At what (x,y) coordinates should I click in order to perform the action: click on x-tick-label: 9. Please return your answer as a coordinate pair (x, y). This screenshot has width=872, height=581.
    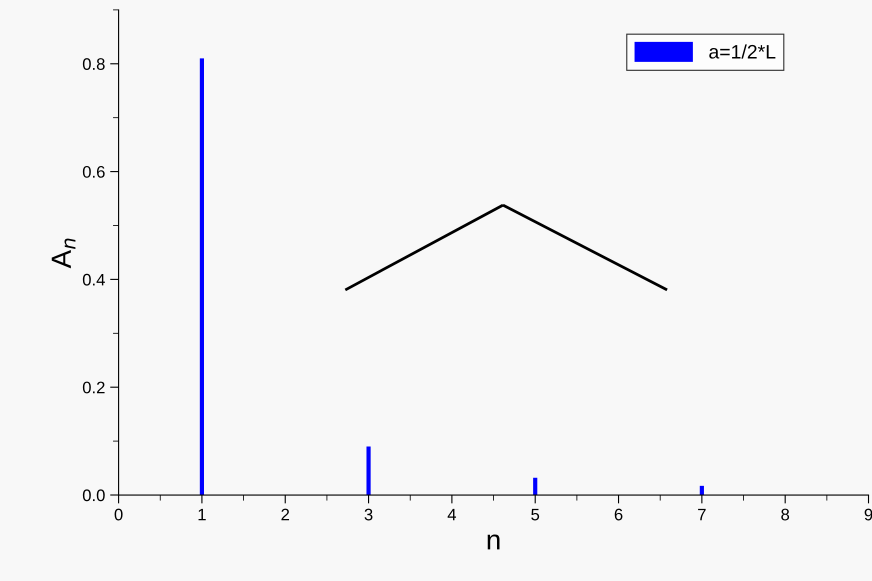
    Looking at the image, I should click on (868, 514).